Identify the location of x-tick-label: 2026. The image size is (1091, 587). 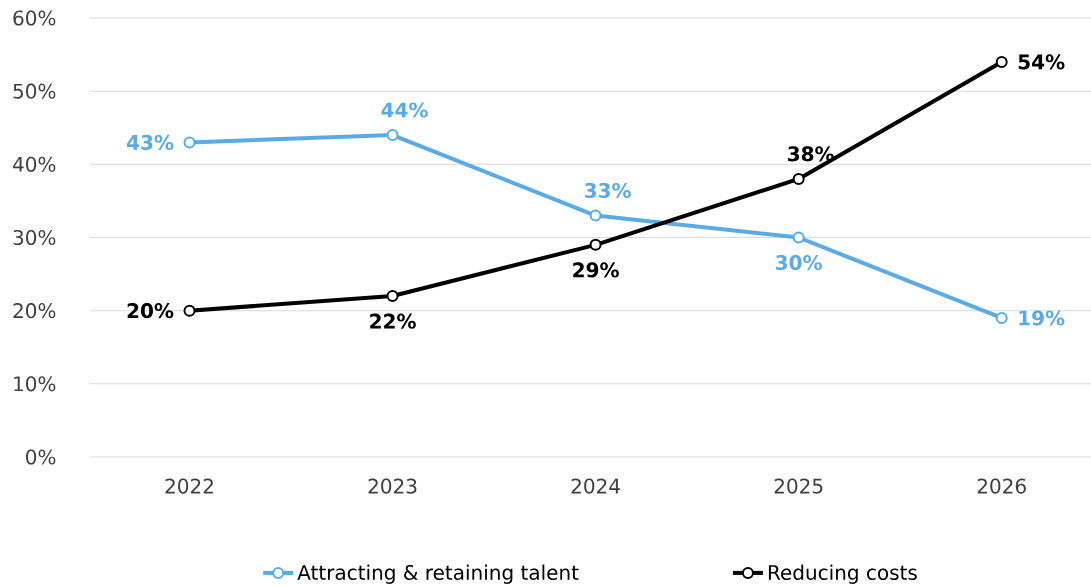
(1001, 486).